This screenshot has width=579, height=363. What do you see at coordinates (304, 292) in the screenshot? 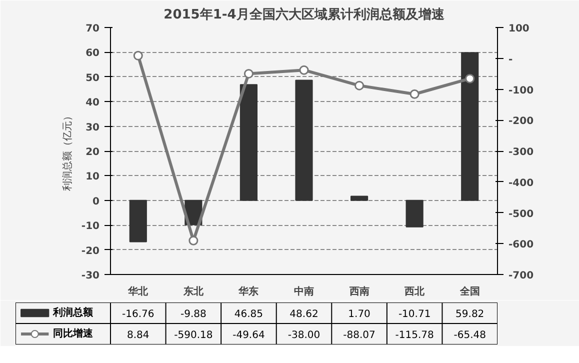
I see `x-tick-label: 中南` at bounding box center [304, 292].